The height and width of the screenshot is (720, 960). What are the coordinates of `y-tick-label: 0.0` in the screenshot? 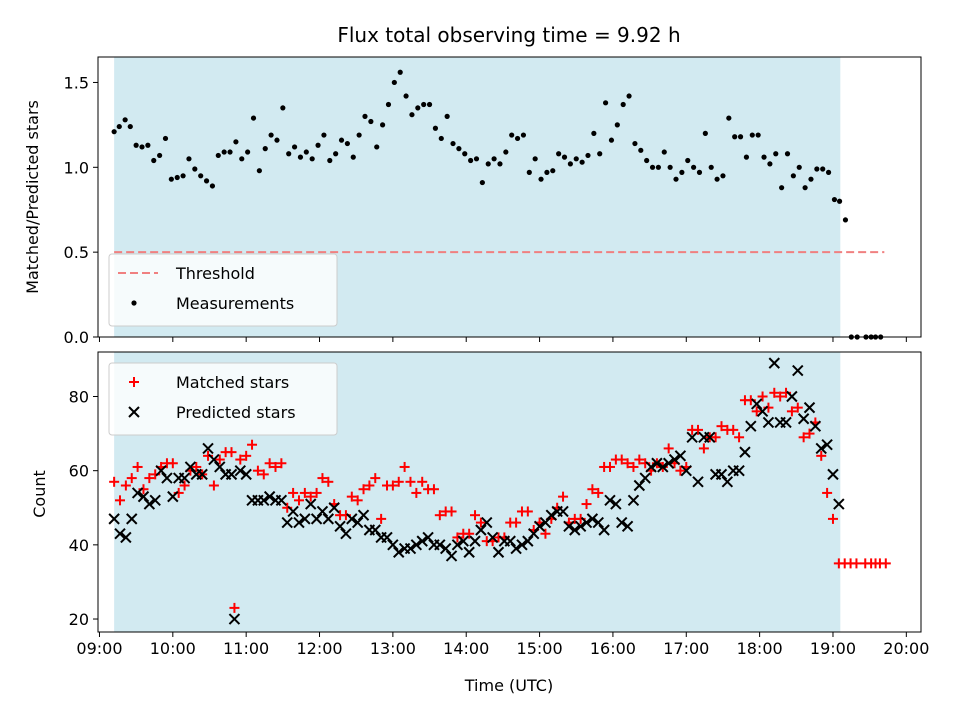 It's located at (76, 337).